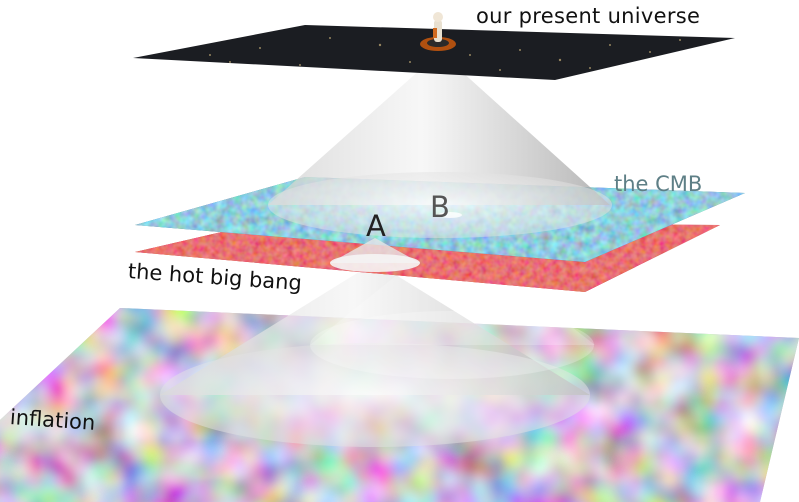 The image size is (799, 502). What do you see at coordinates (658, 184) in the screenshot?
I see `cmb-label: the CMB` at bounding box center [658, 184].